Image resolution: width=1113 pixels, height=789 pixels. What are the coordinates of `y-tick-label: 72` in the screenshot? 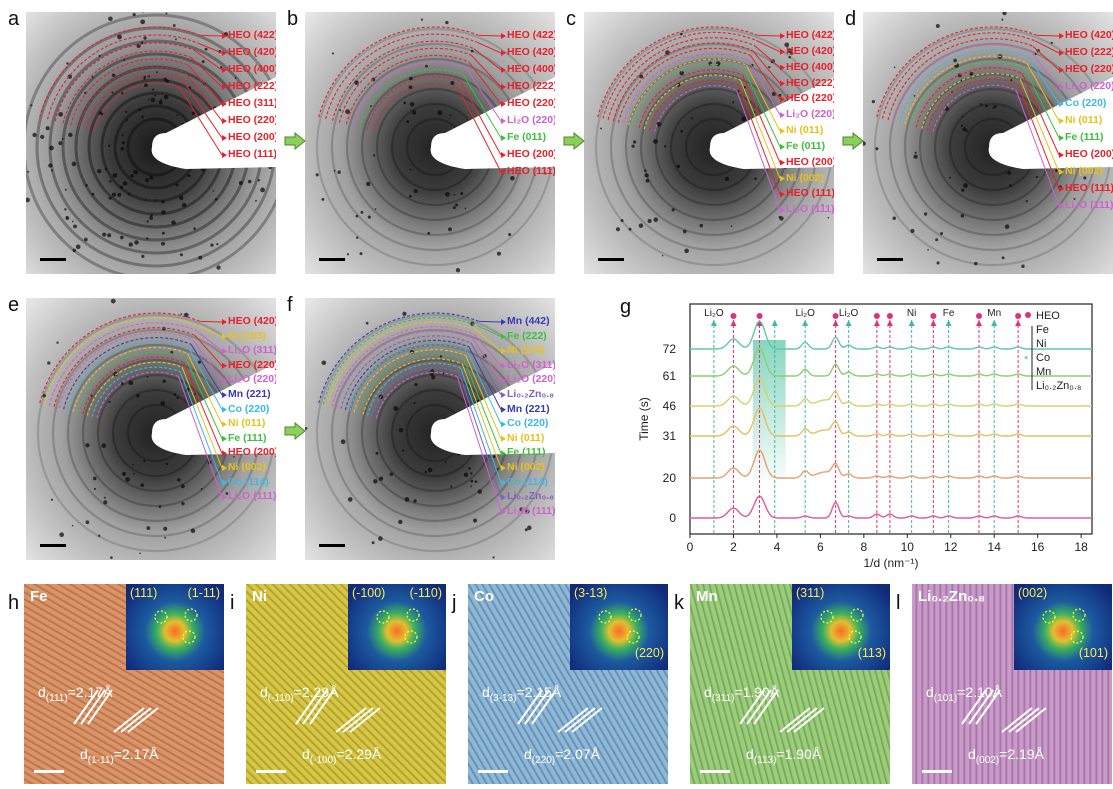 It's located at (670, 349).